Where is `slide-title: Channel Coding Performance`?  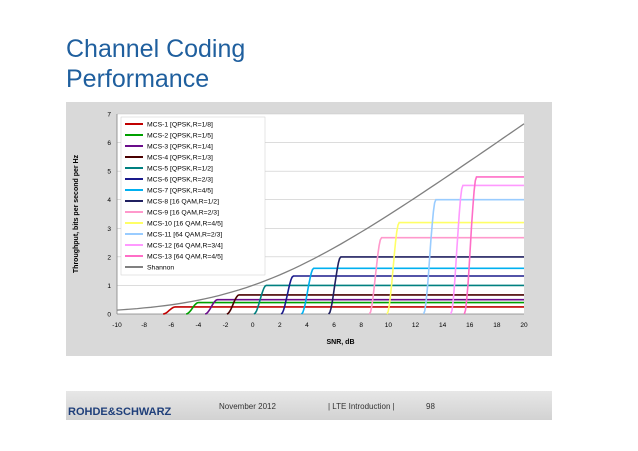
slide-title: Channel Coding Performance is located at coordinates (155, 64).